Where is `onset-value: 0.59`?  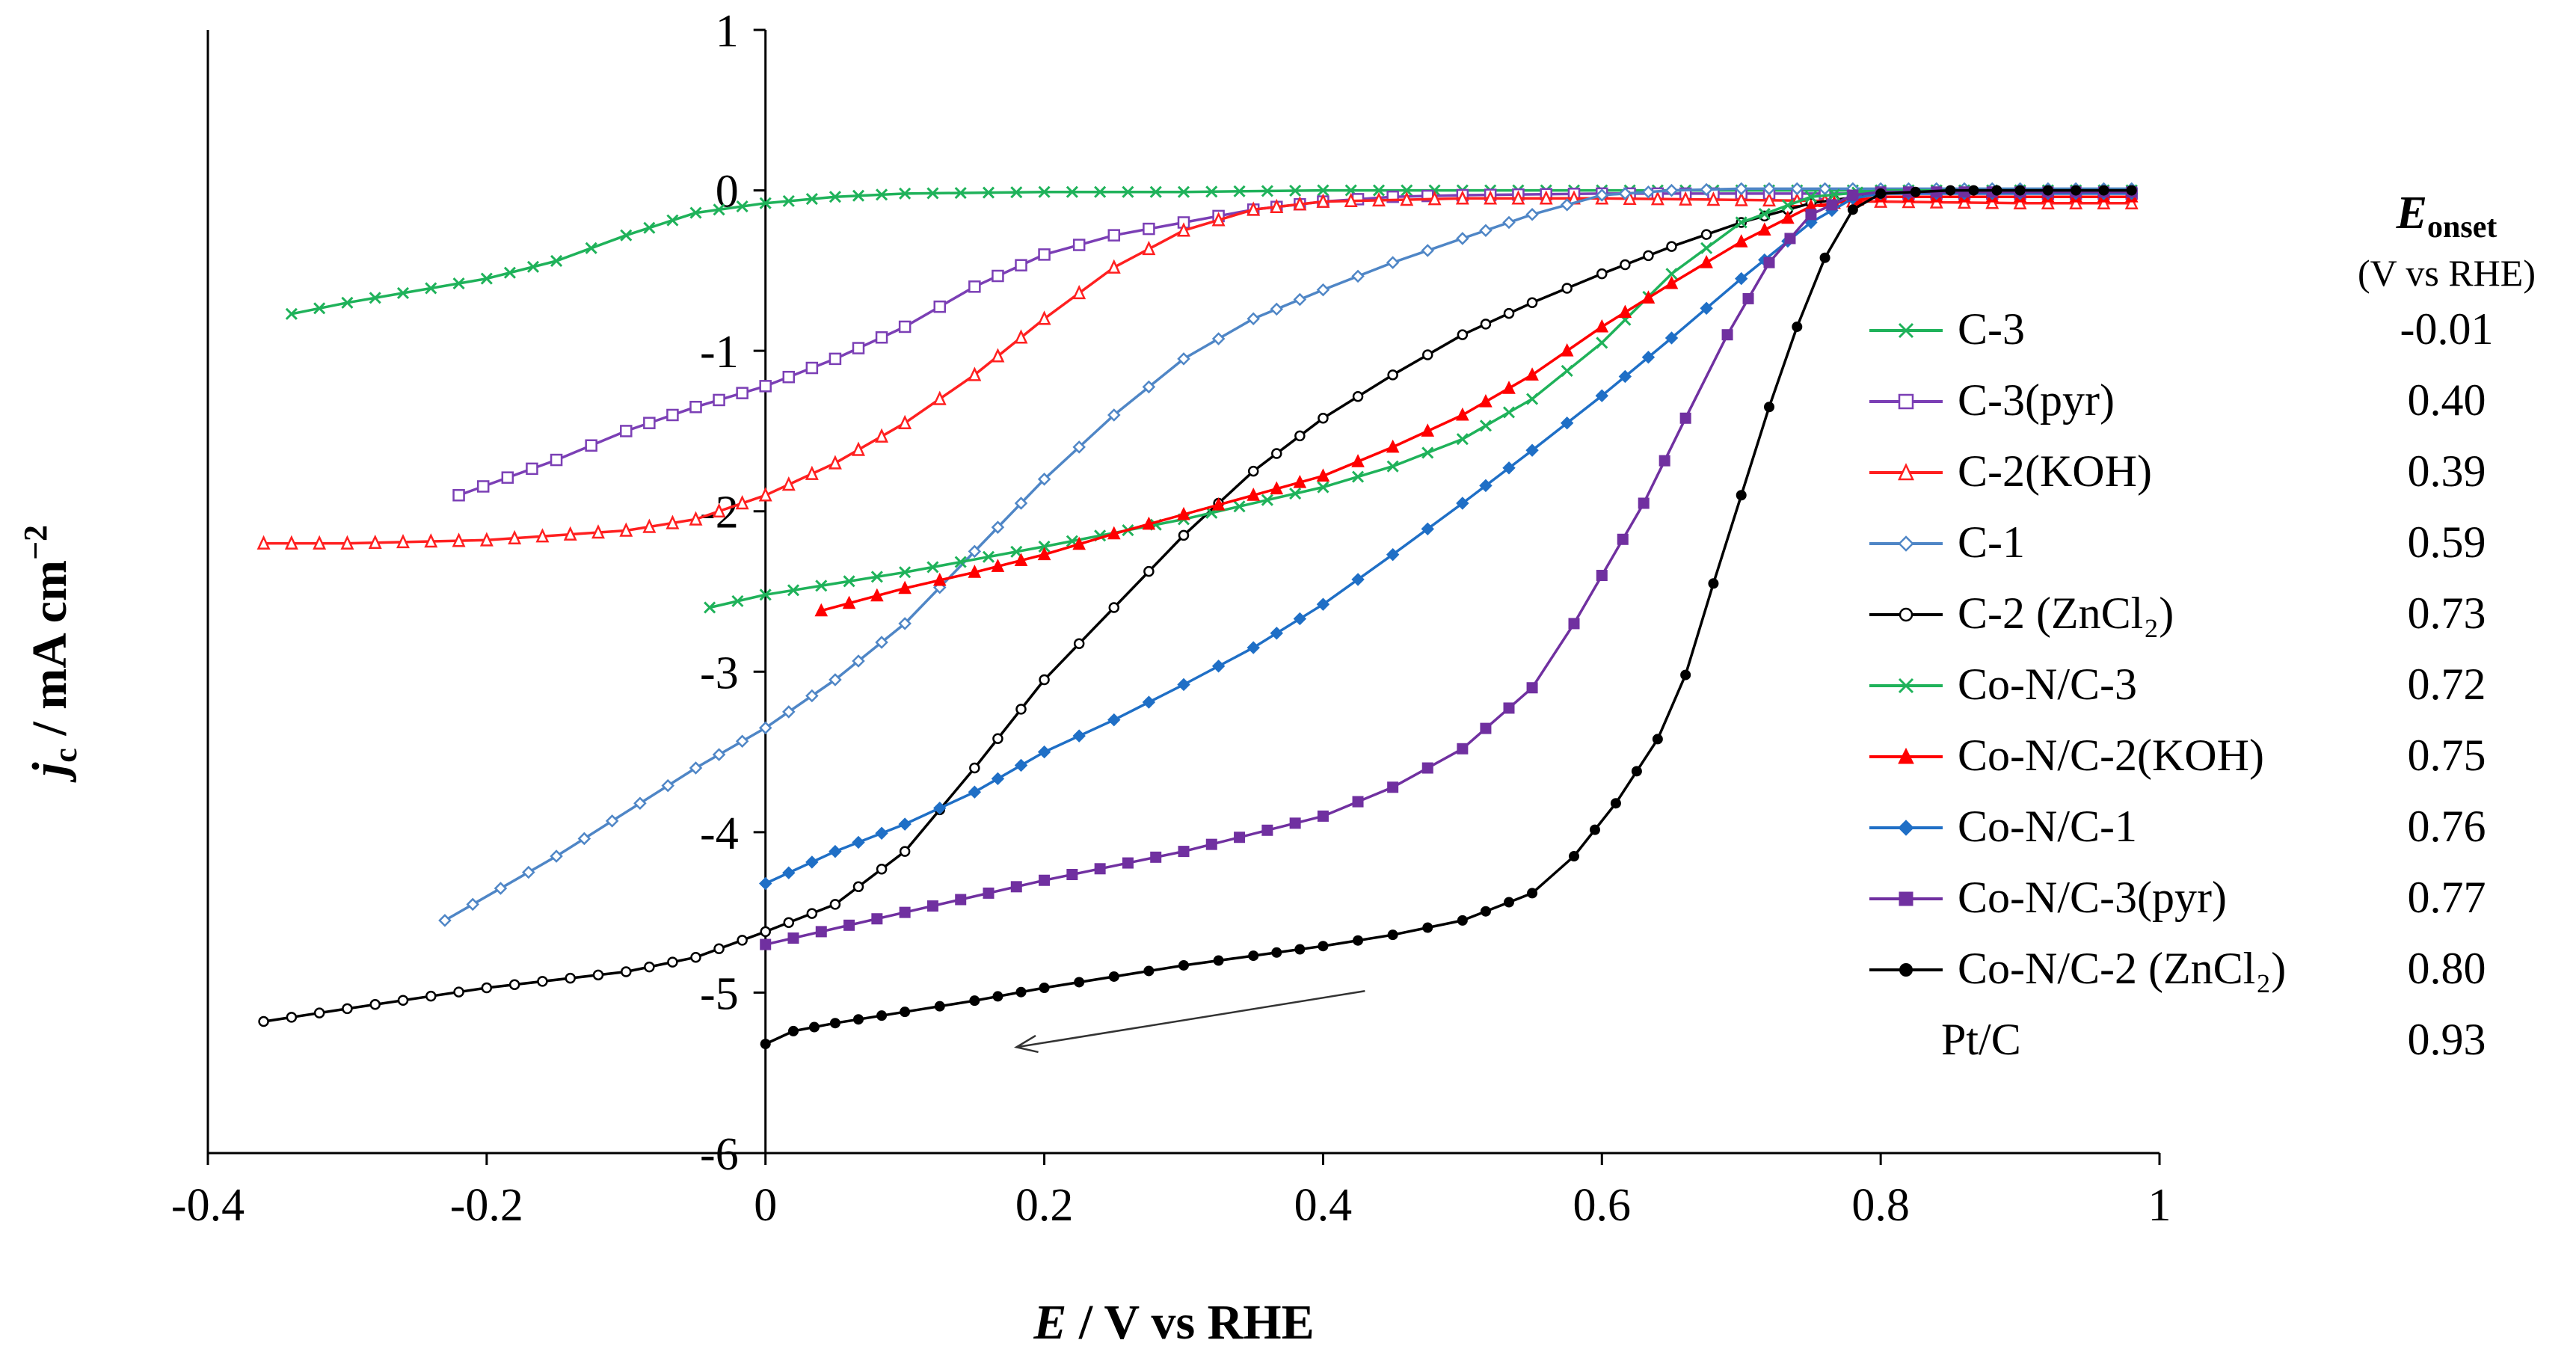
onset-value: 0.59 is located at coordinates (2447, 542).